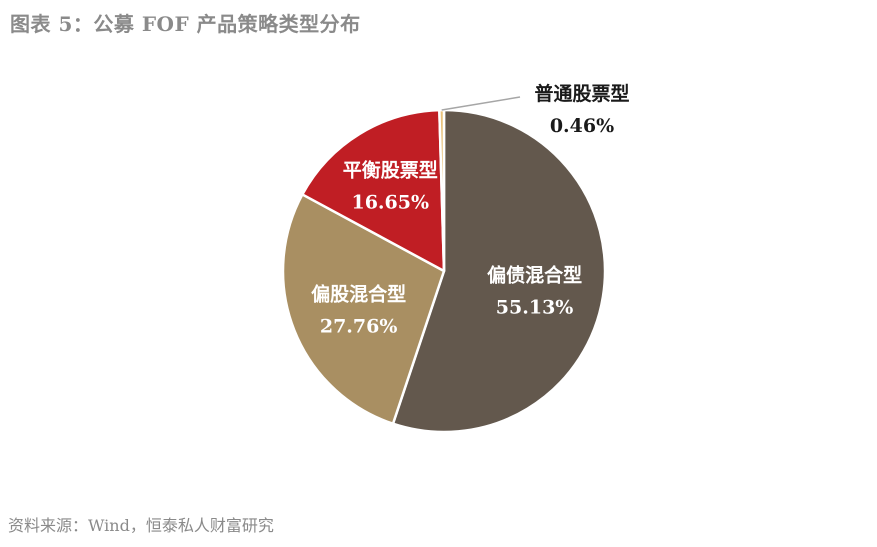 Image resolution: width=877 pixels, height=547 pixels. What do you see at coordinates (358, 294) in the screenshot?
I see `slice-name-label: 偏股混合型` at bounding box center [358, 294].